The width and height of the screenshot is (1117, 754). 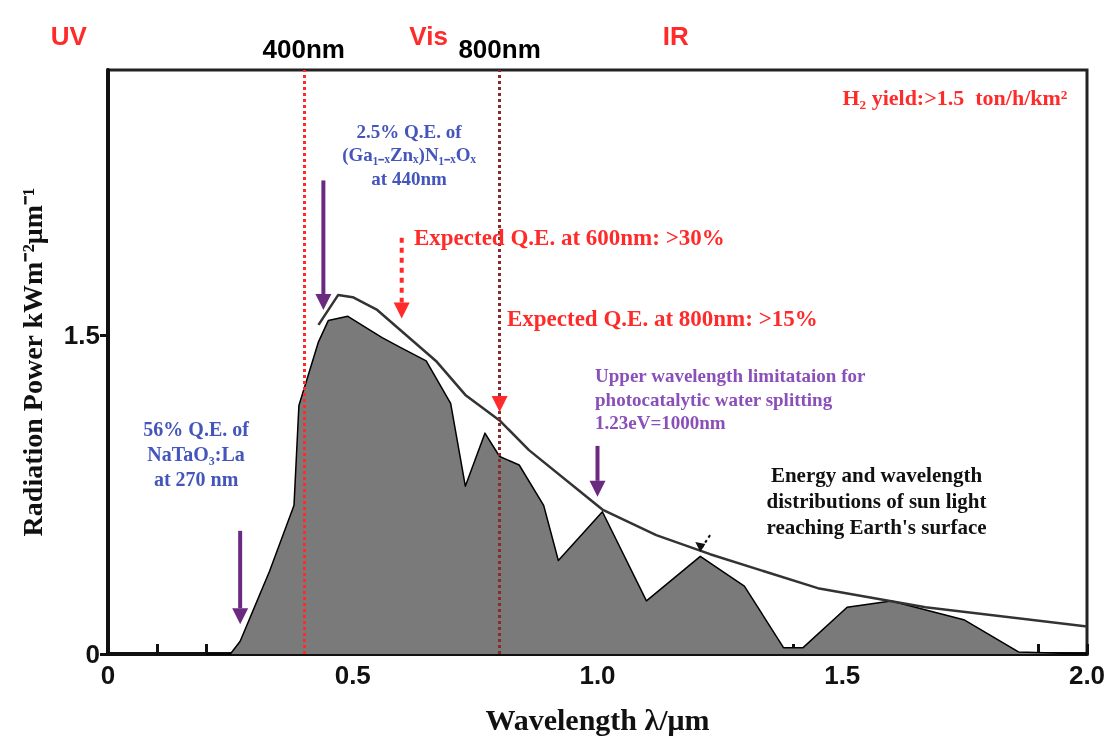 What do you see at coordinates (597, 675) in the screenshot?
I see `x-tick-label: 1.0` at bounding box center [597, 675].